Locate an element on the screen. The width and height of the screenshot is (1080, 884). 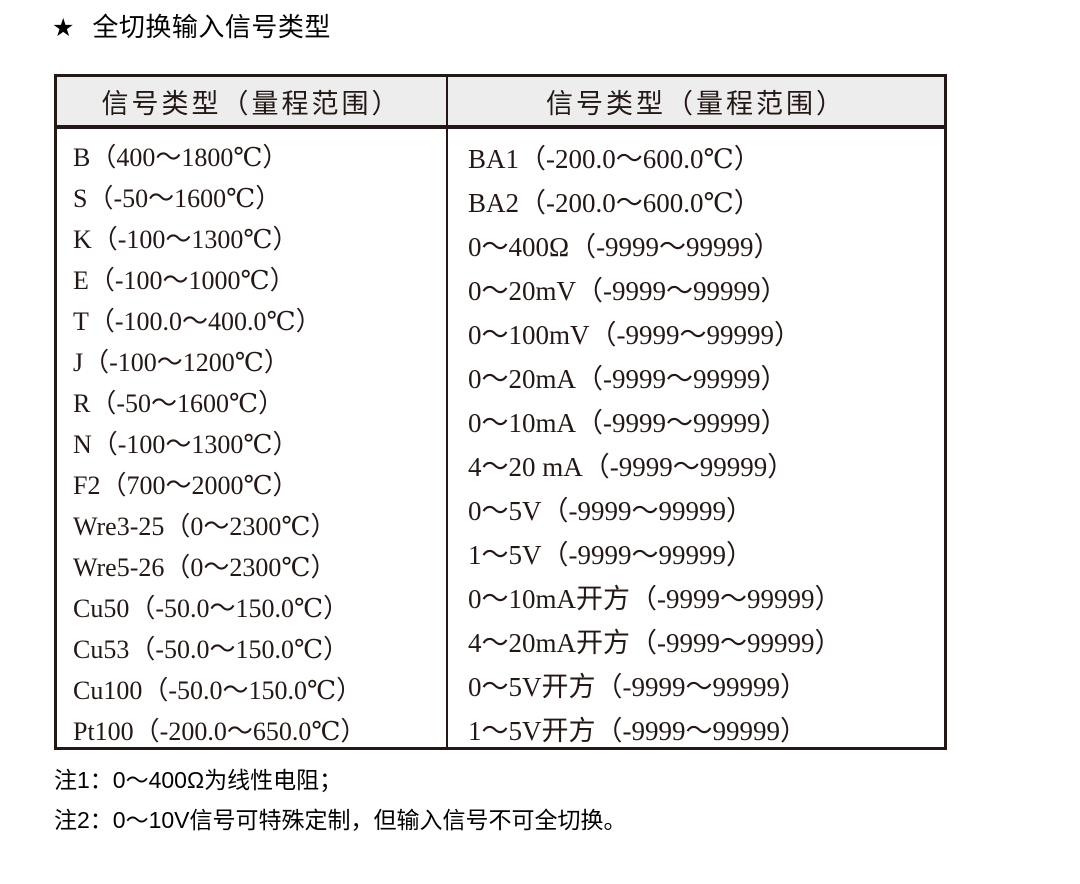
note-line: 注1：0～400Ω为线性电阻； is located at coordinates (198, 780).